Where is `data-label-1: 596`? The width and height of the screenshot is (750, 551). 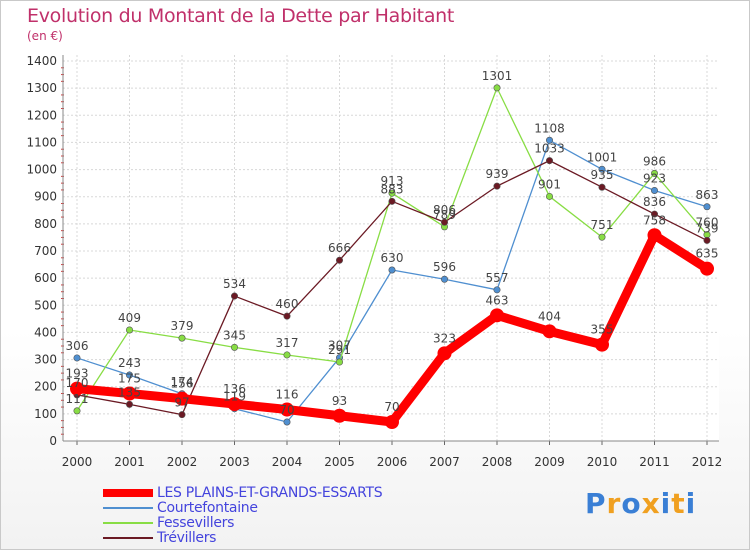 data-label-1: 596 is located at coordinates (444, 267).